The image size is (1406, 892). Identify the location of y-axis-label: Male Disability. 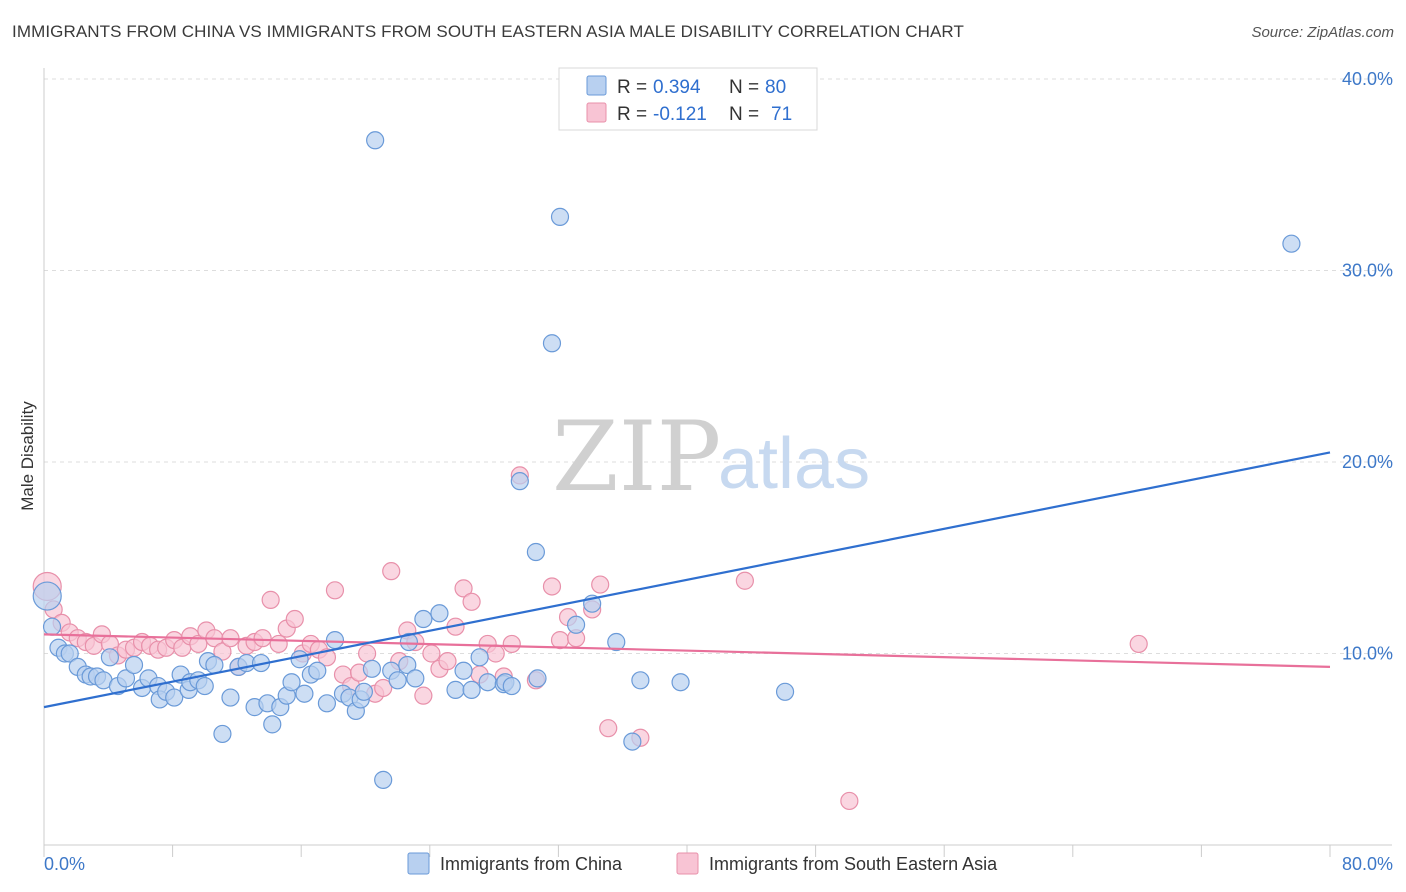
(27, 456).